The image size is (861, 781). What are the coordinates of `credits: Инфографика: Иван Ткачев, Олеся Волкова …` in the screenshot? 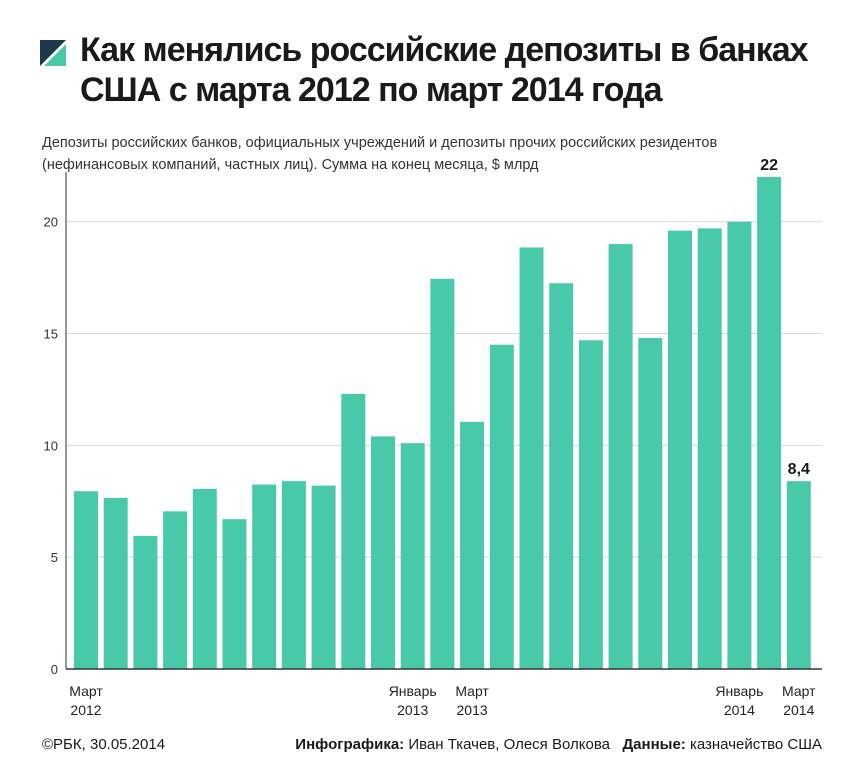 It's located at (558, 744).